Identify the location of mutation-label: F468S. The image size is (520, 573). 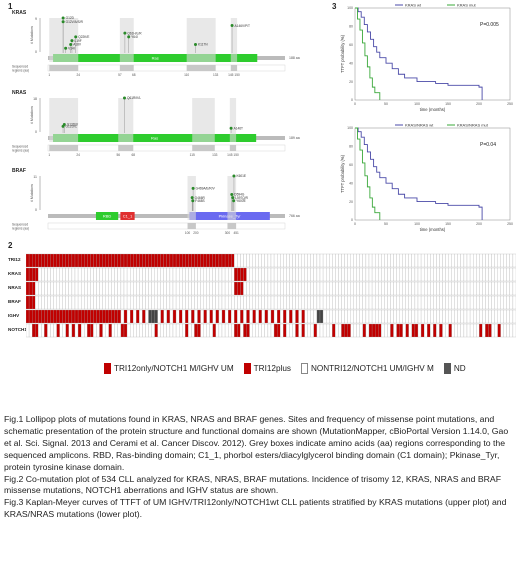
(199, 201).